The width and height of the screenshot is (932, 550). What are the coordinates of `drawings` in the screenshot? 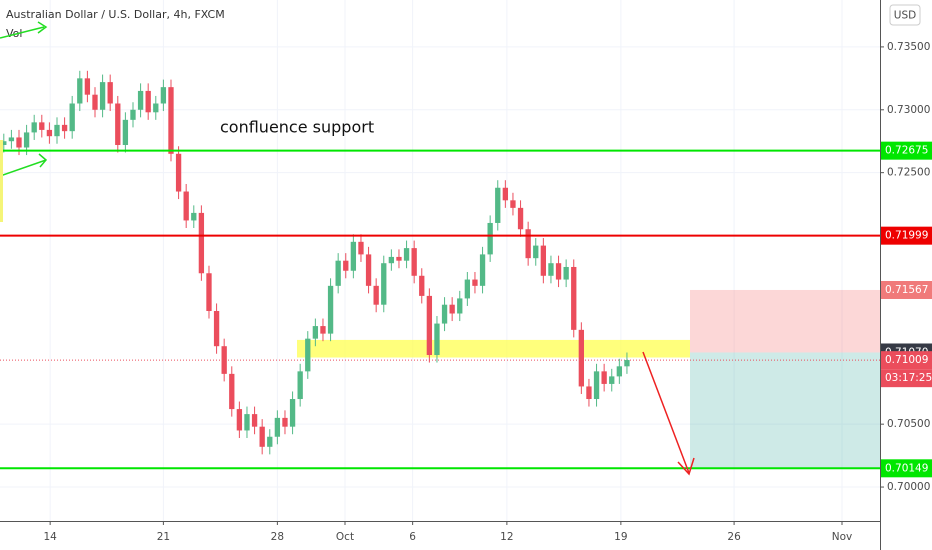 It's located at (24, 121).